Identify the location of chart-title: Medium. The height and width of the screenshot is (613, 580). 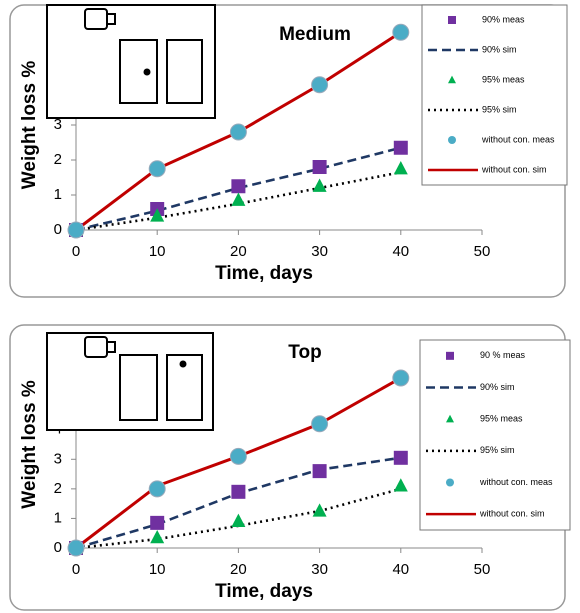
(315, 34).